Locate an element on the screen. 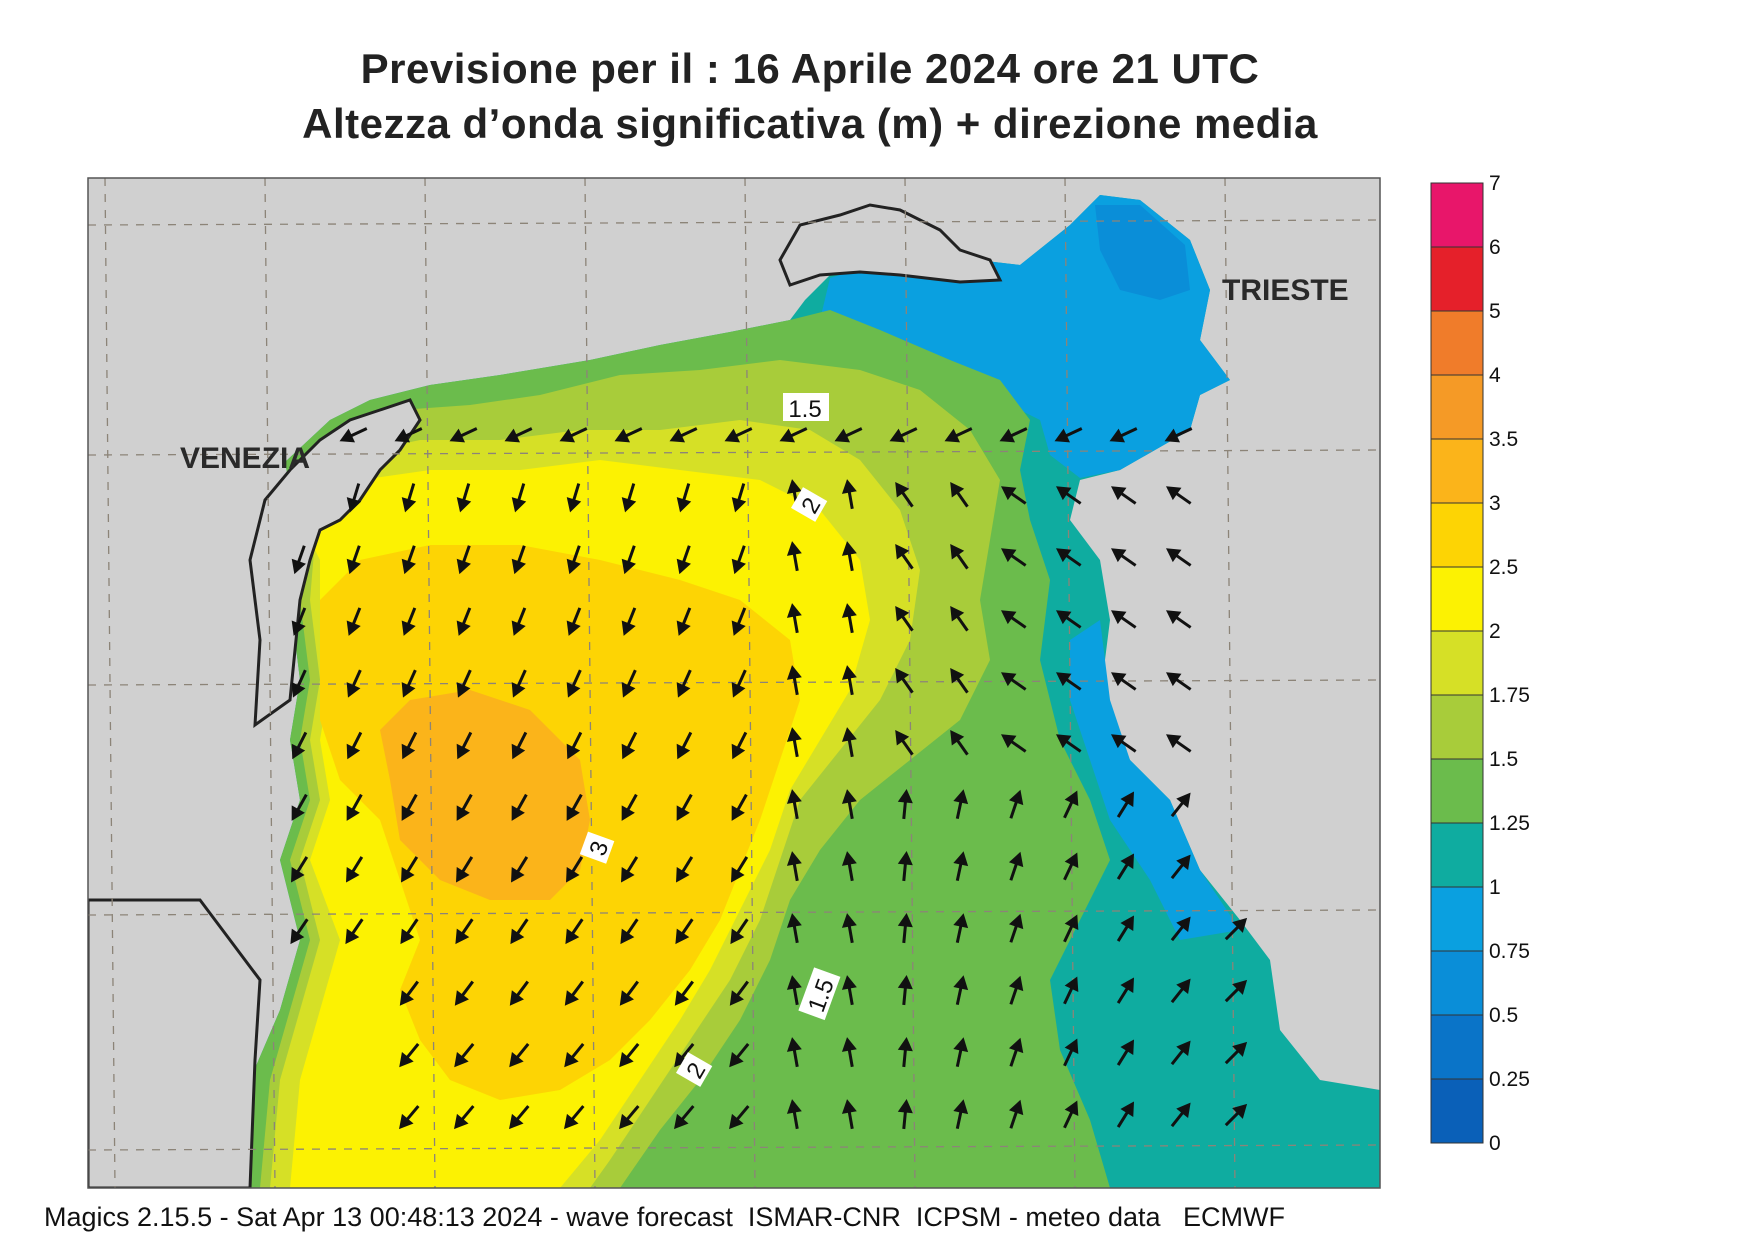  legend-label: 3.5 is located at coordinates (1503, 439).